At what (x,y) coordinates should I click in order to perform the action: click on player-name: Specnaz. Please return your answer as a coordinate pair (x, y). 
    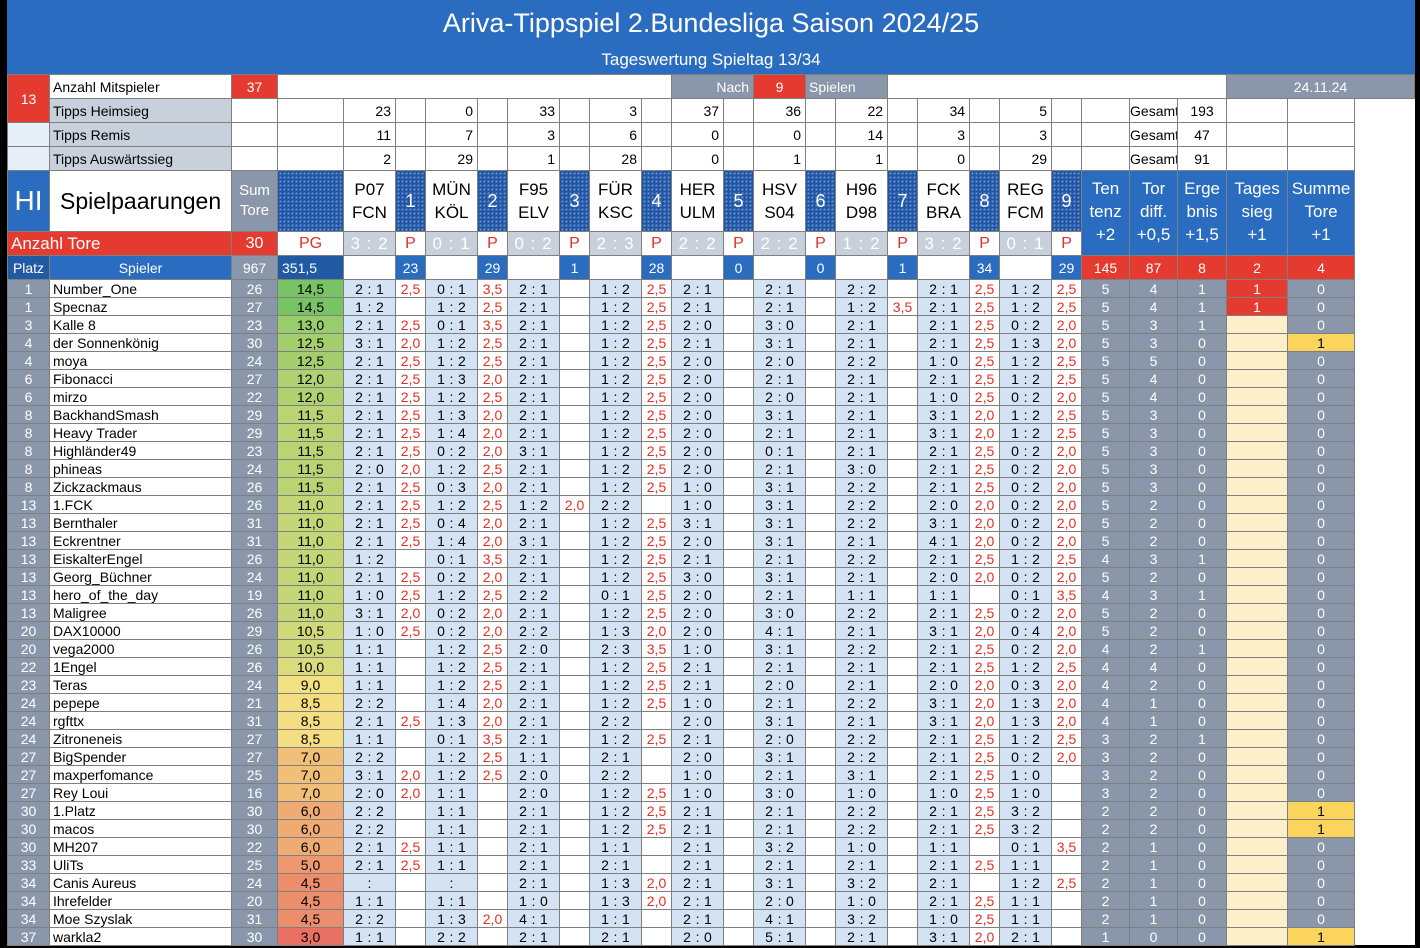
    Looking at the image, I should click on (140, 306).